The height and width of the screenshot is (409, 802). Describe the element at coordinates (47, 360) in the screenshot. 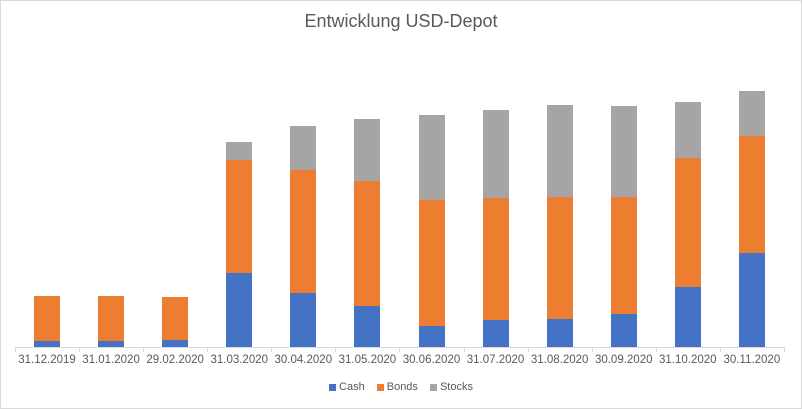

I see `x-axis-label: 31.12.2019` at that location.